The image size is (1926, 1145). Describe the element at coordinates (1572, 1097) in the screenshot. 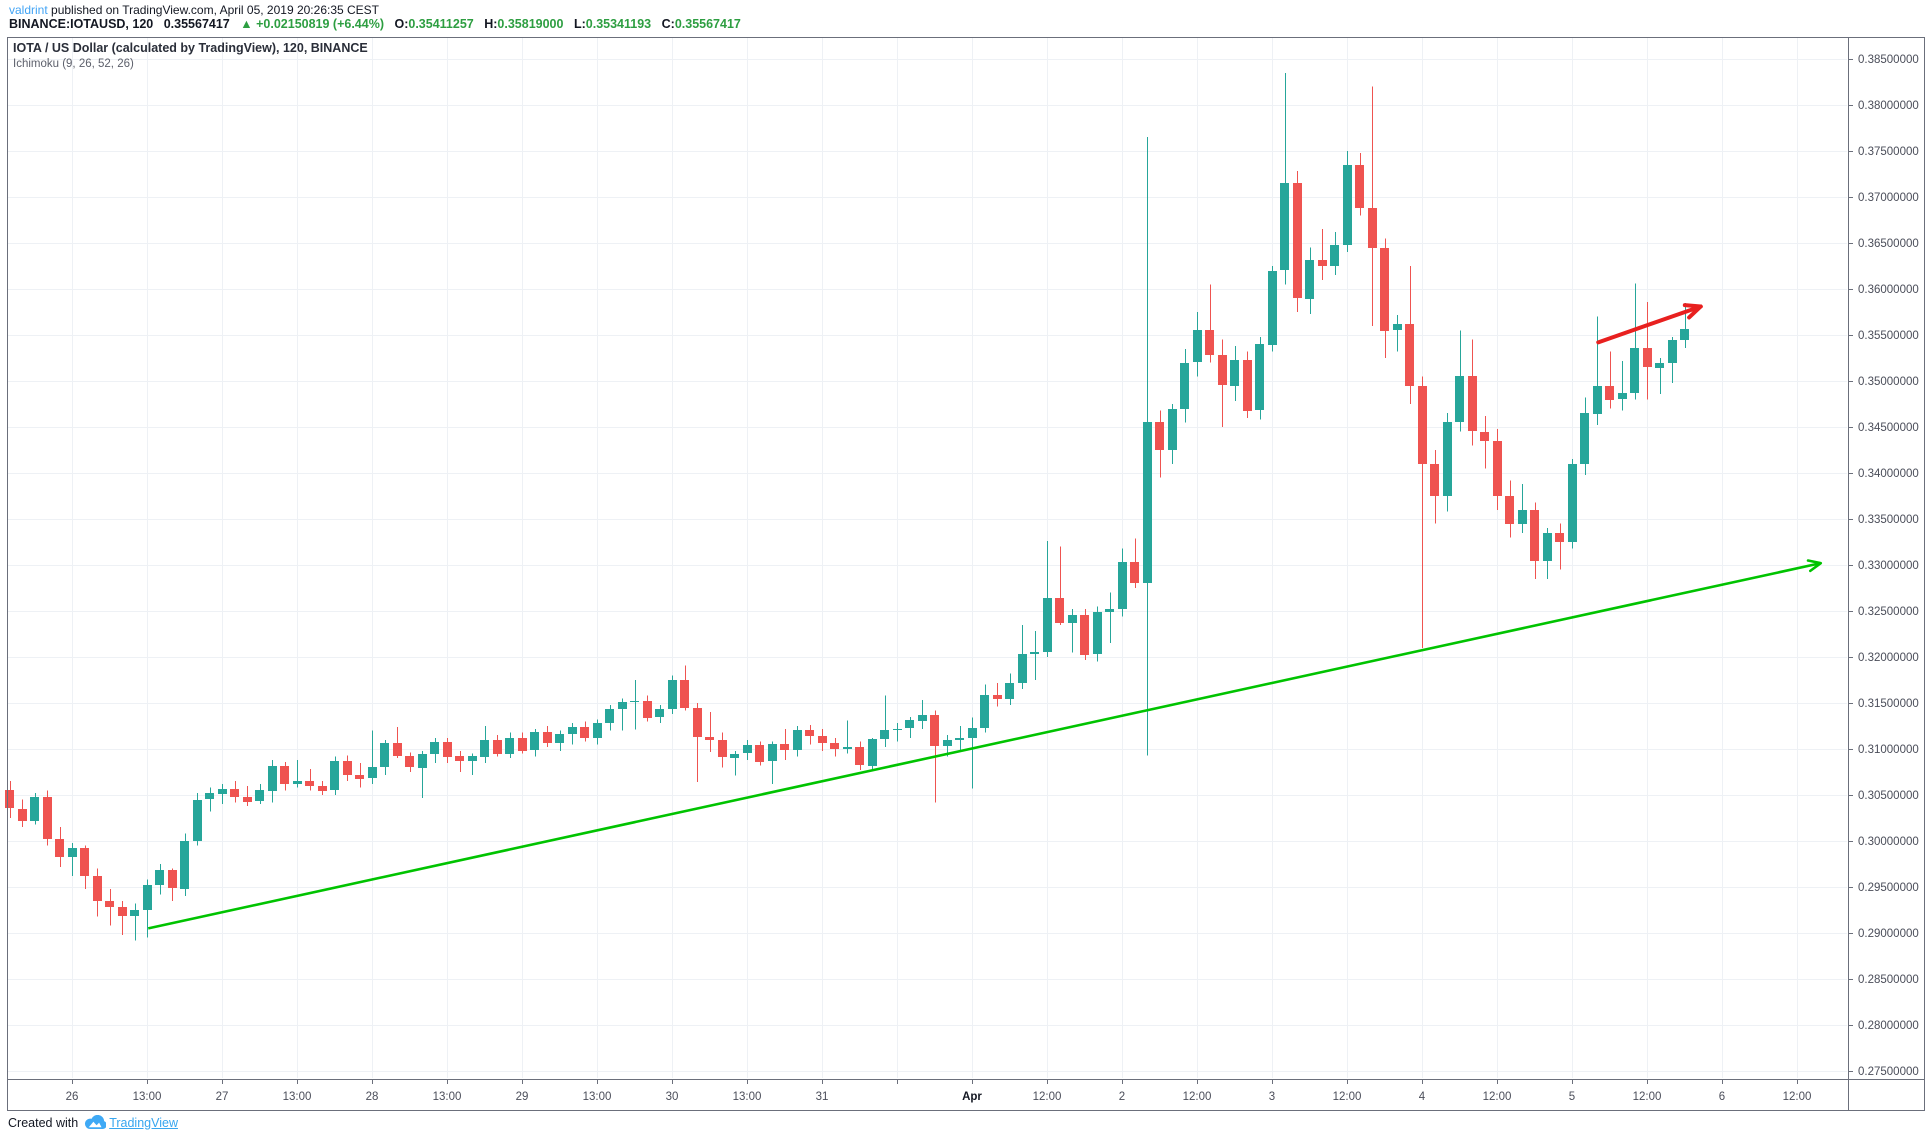

I see `x-axis-label: 5` at that location.